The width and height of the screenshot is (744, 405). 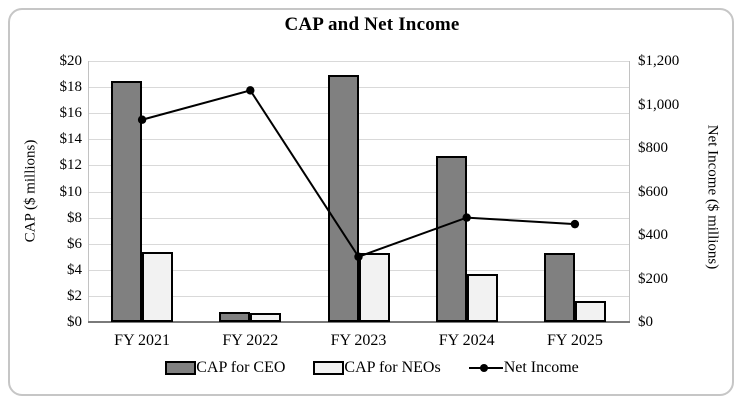 I want to click on legend-item-cap-ceo: CAP for CEO, so click(x=225, y=368).